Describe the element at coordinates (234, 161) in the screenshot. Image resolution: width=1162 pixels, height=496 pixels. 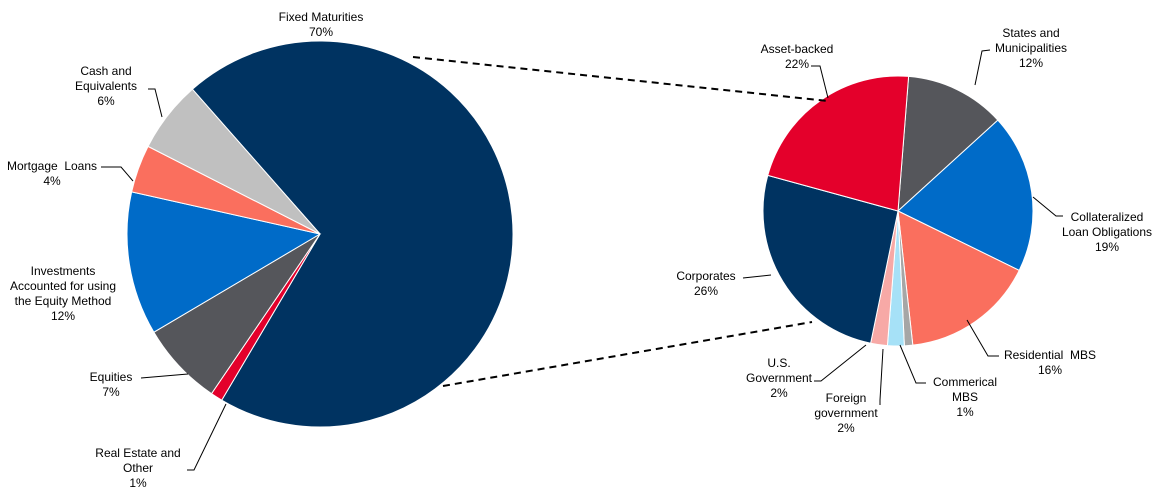
I see `main-slice-cash-and-equivalents` at that location.